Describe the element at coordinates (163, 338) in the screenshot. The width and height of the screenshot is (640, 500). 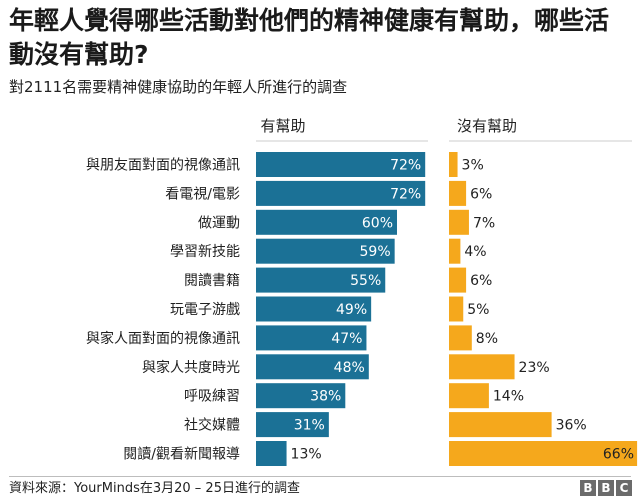
I see `category-label: 與家人面對面的視像通訊` at that location.